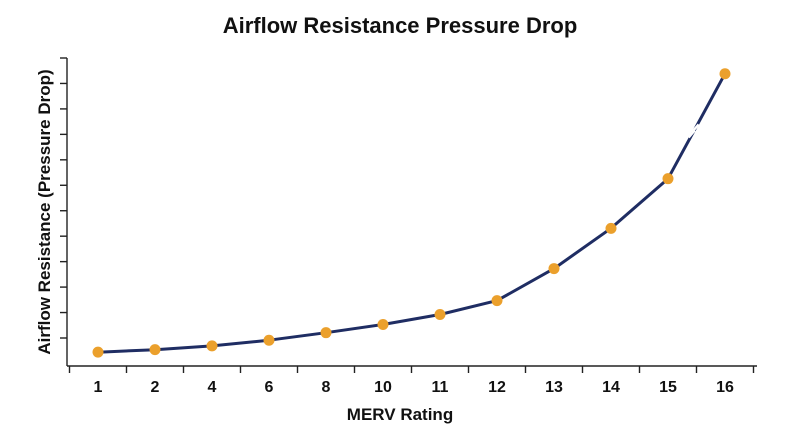  I want to click on x-tick-label: 11, so click(440, 387).